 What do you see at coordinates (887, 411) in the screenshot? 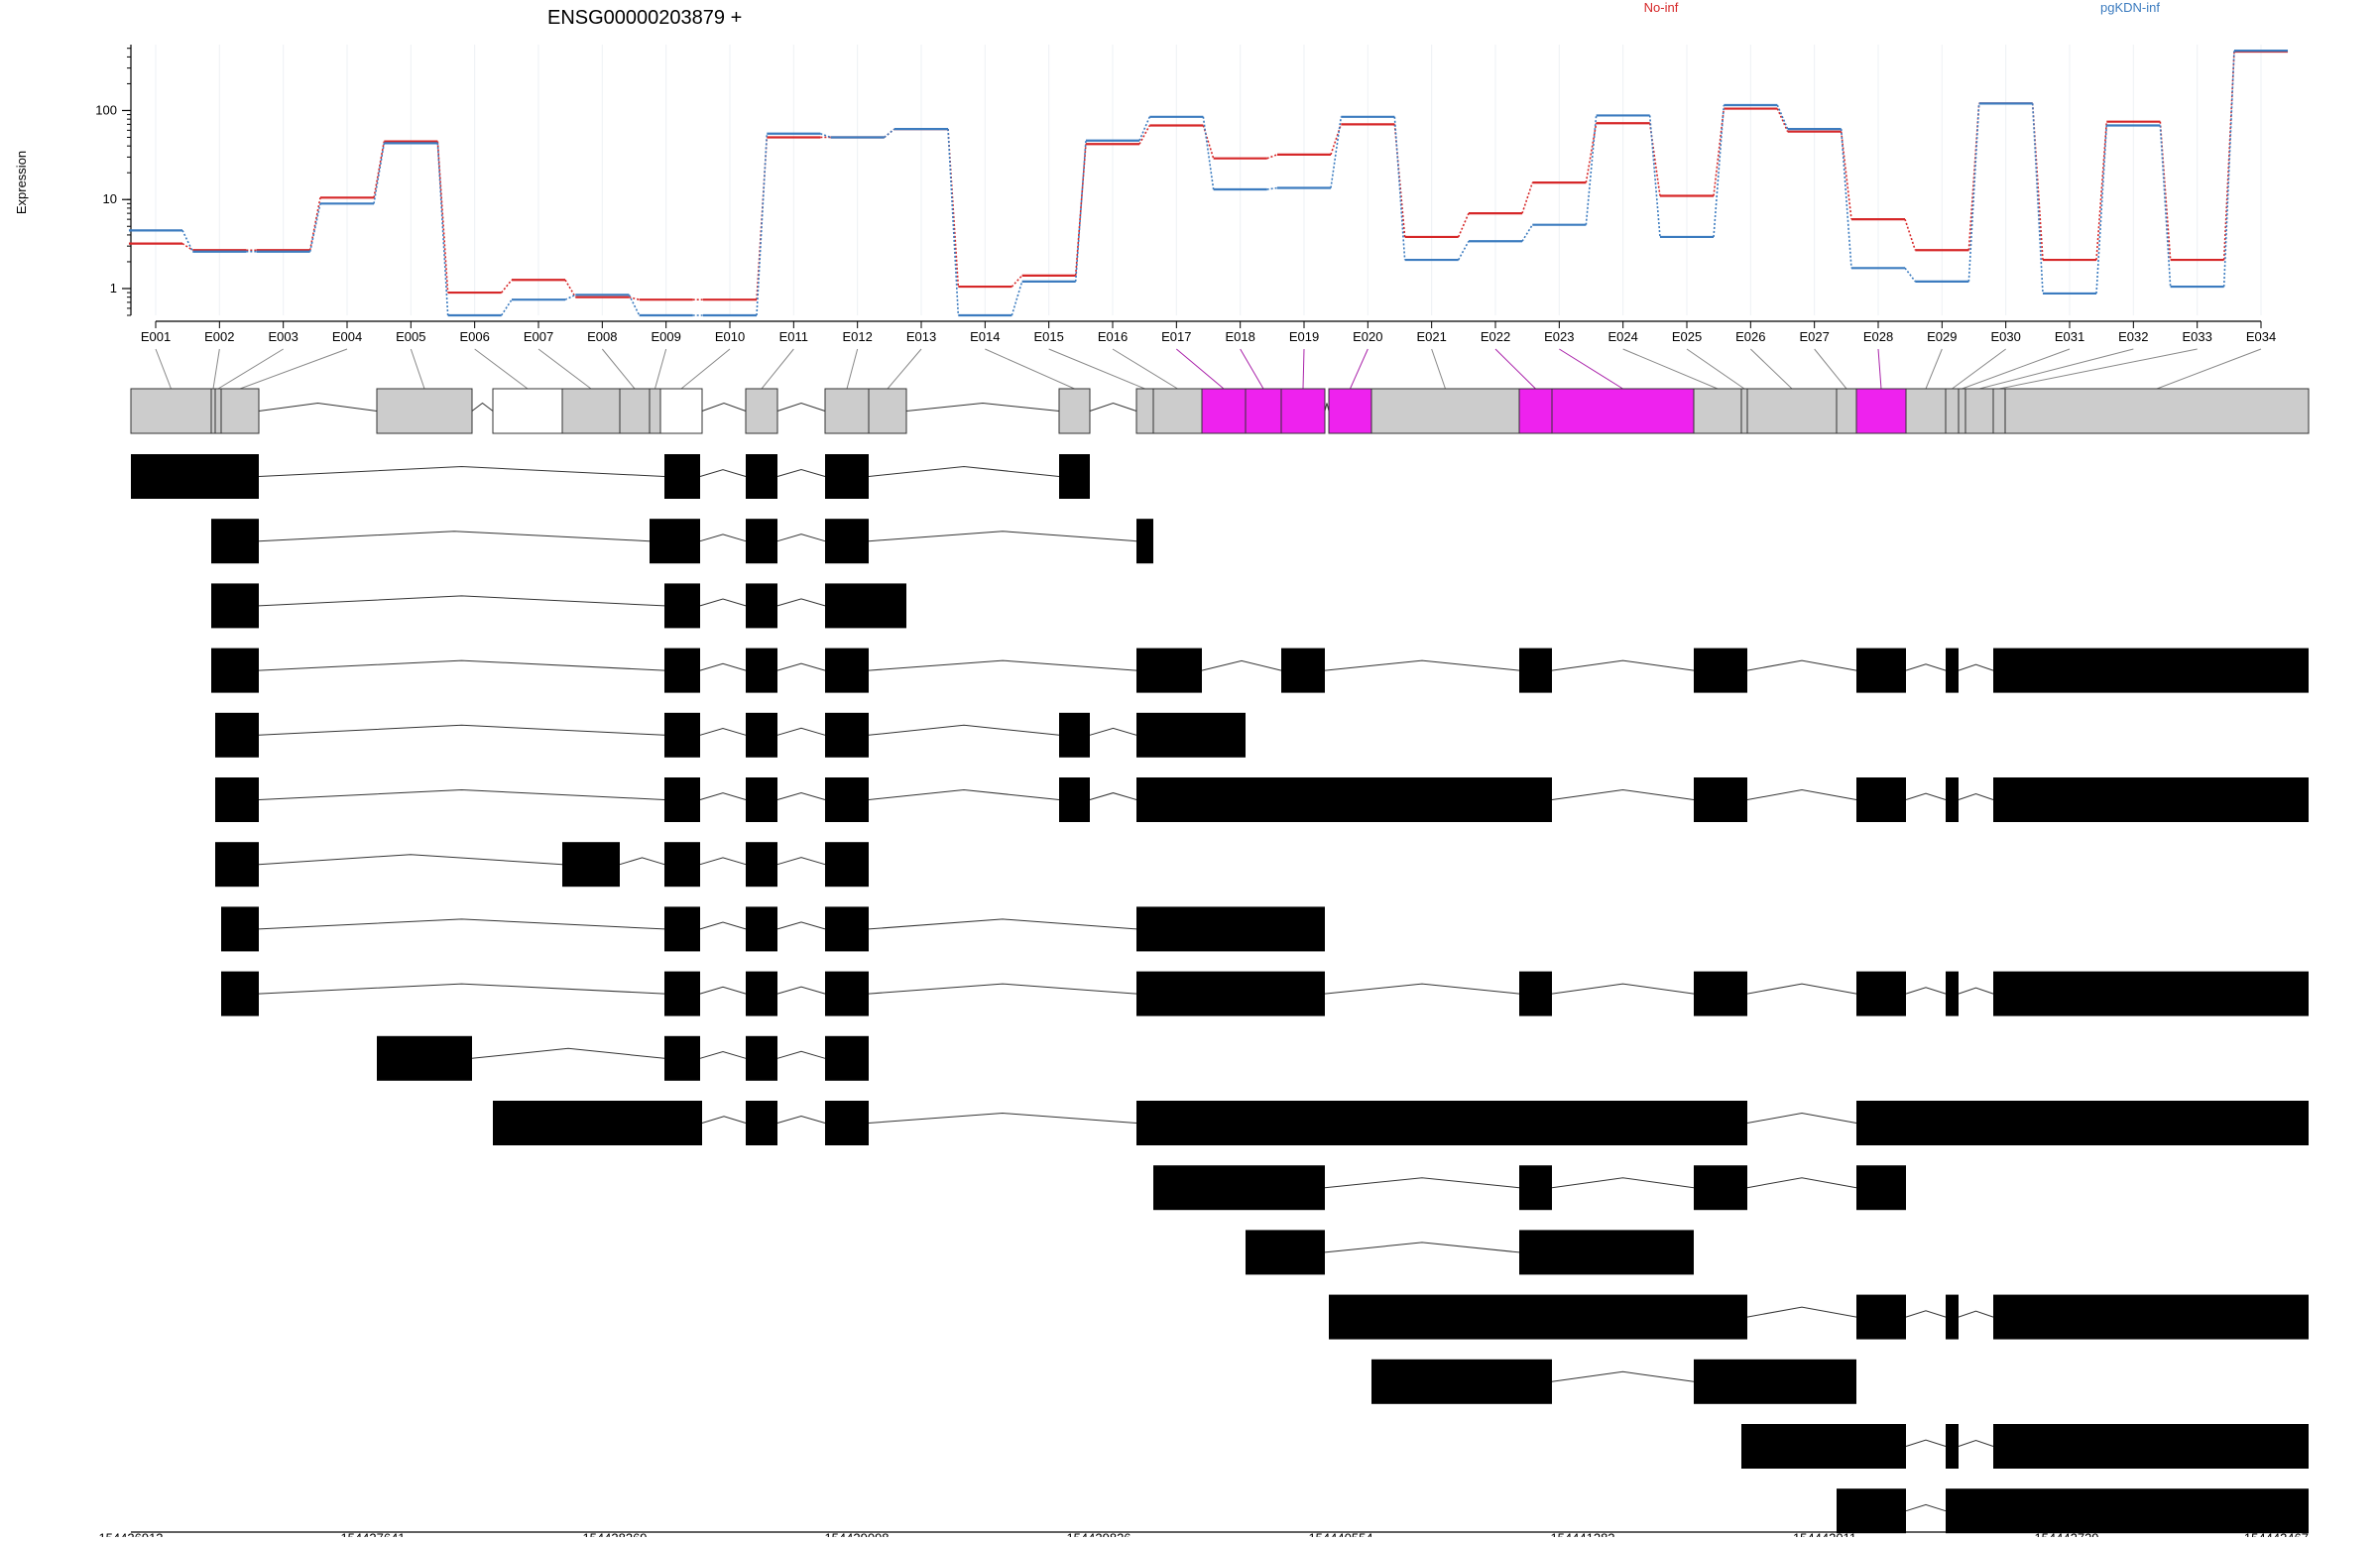
I see `exon-e013` at bounding box center [887, 411].